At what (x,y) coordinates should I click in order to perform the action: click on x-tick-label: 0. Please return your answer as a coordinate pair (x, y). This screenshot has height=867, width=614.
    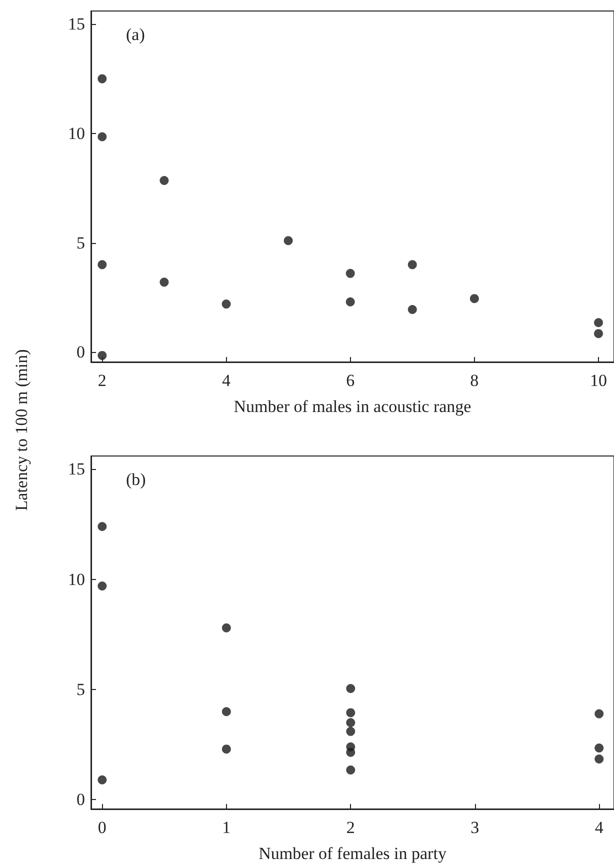
    Looking at the image, I should click on (102, 827).